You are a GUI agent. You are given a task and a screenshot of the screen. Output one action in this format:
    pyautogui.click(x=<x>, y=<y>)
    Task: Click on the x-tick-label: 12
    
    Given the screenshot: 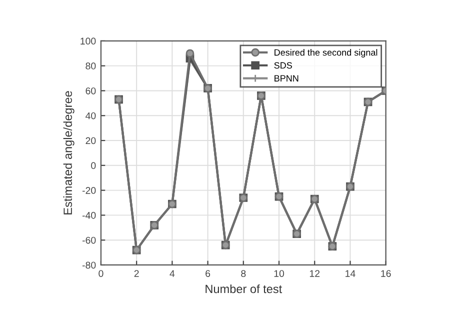 What is the action you would take?
    pyautogui.click(x=315, y=273)
    